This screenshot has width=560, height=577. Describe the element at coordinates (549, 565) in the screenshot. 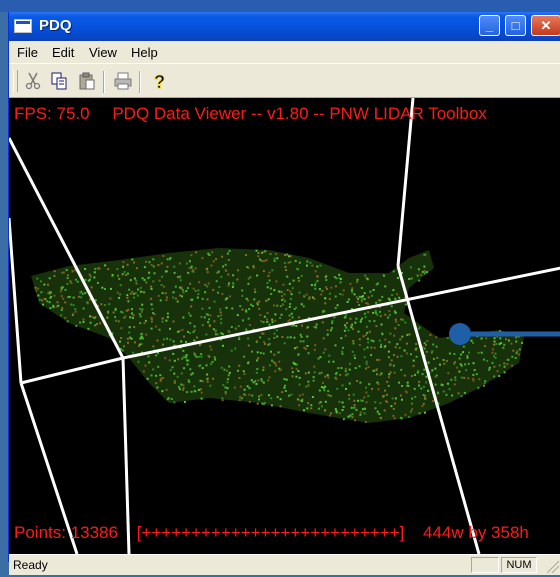

I see `resize-grip` at that location.